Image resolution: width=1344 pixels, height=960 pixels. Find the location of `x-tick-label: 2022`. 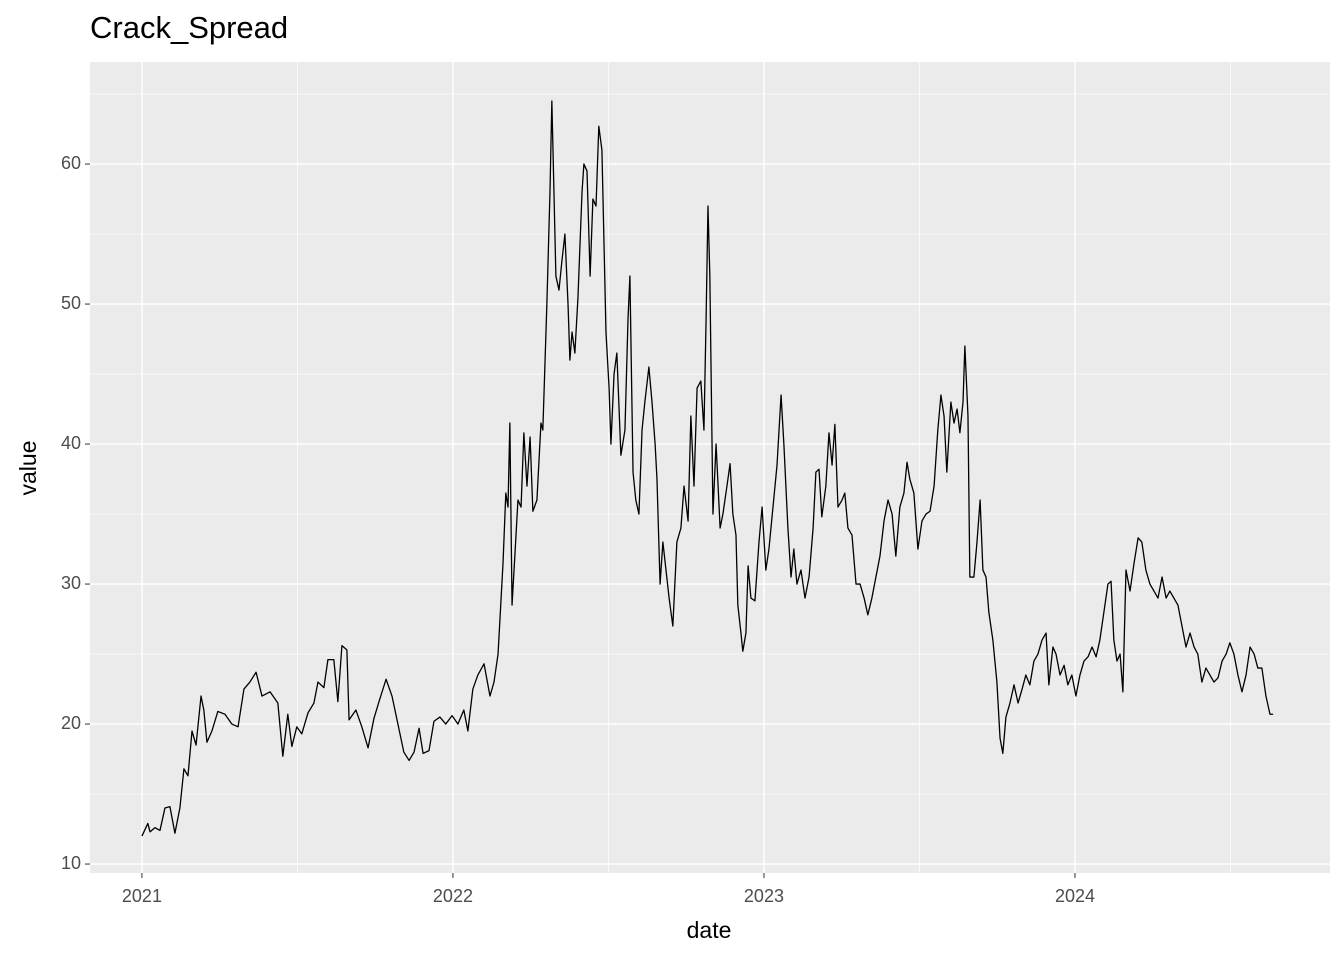

x-tick-label: 2022 is located at coordinates (453, 896).